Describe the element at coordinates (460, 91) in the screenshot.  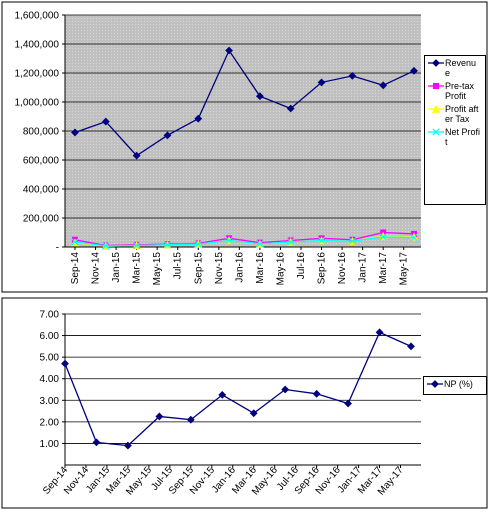
I see `legend-label: Pre-tax Profit` at that location.